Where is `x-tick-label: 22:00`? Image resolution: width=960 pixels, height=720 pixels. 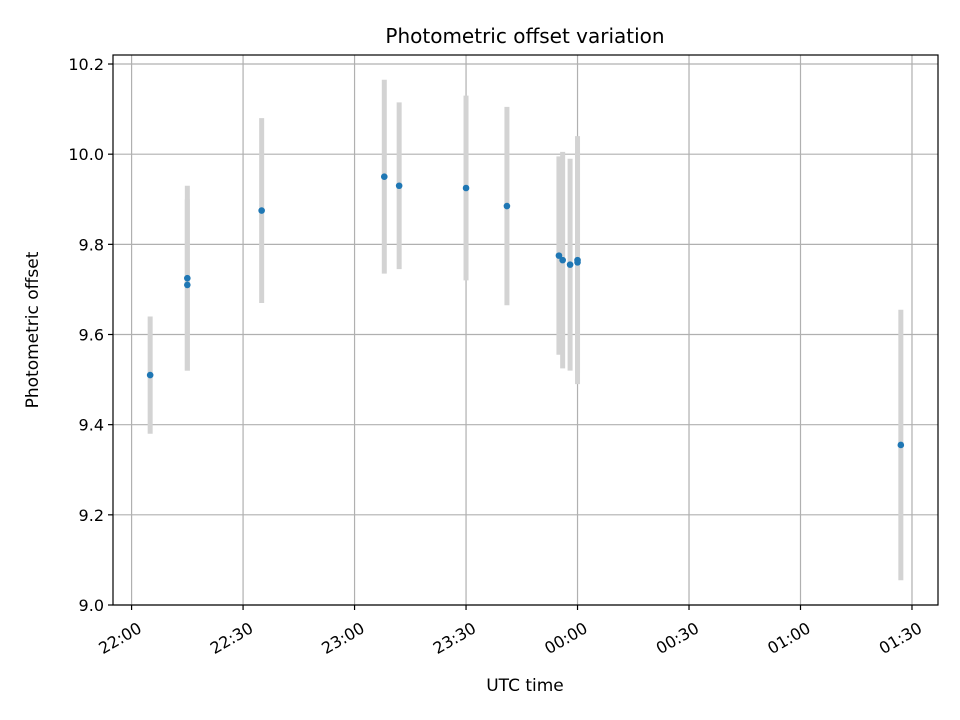 x-tick-label: 22:00 is located at coordinates (119, 638).